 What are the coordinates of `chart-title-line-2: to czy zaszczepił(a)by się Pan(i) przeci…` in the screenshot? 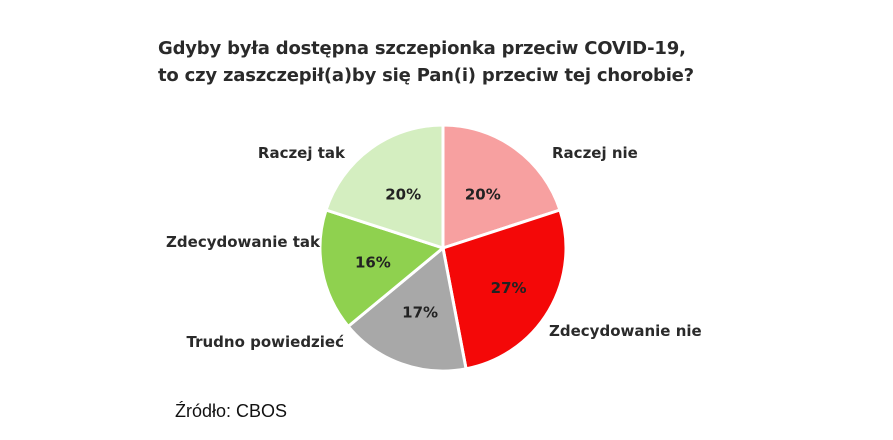 It's located at (426, 75).